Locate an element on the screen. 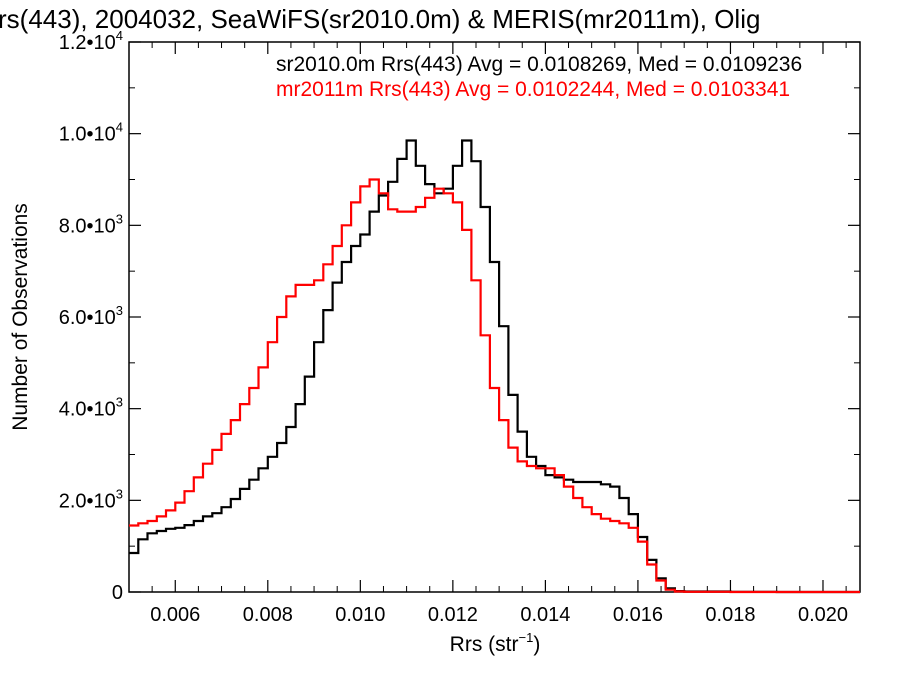  x-tick-label: 0.010 is located at coordinates (360, 615).